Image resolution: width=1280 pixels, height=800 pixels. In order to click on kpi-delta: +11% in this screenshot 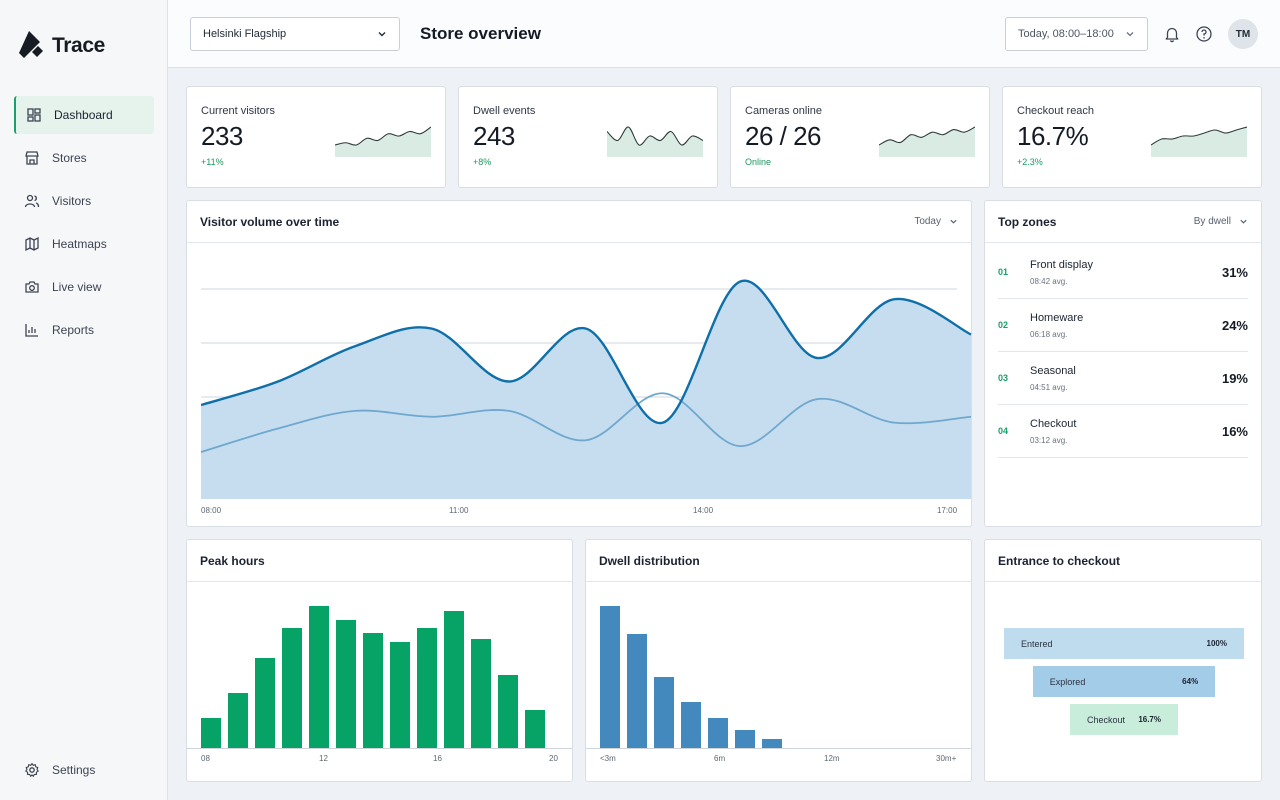, I will do `click(212, 162)`.